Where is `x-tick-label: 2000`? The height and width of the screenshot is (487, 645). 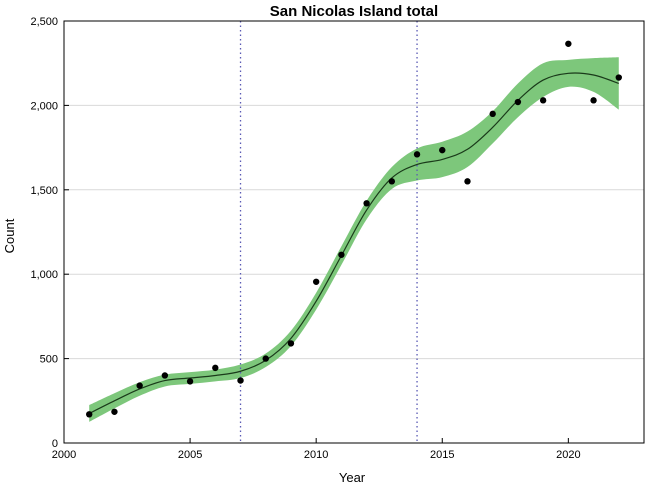 x-tick-label: 2000 is located at coordinates (64, 455).